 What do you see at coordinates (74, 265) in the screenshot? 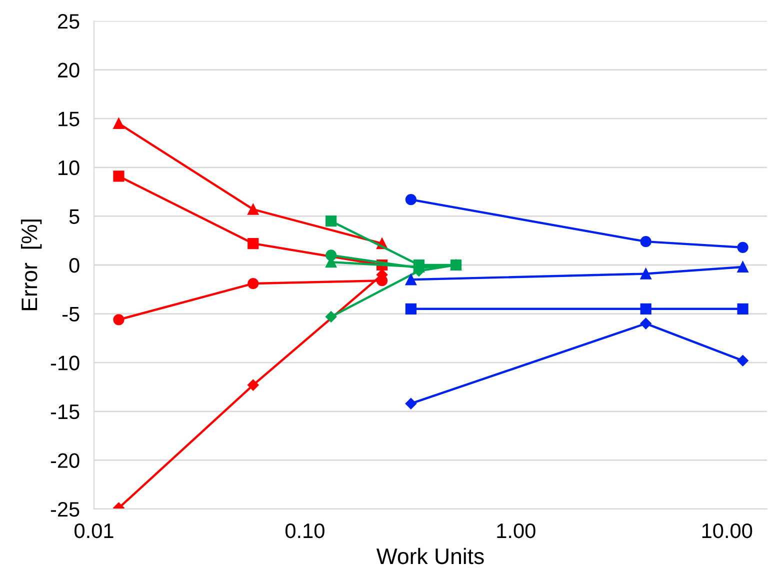
I see `y-tick-label: 0` at bounding box center [74, 265].